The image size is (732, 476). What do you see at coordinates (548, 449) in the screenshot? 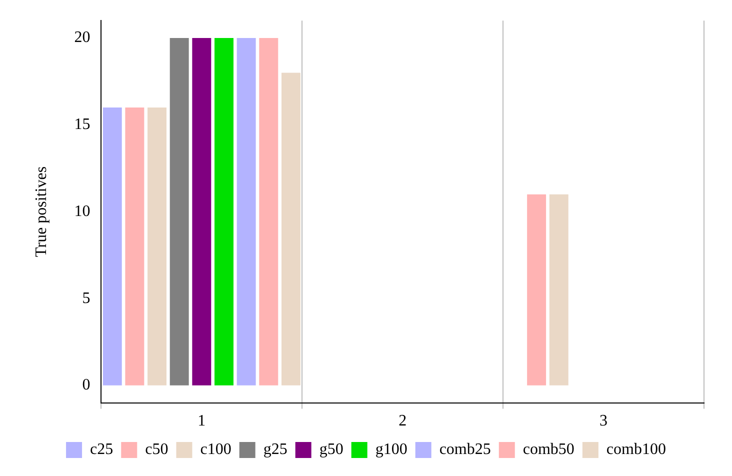
I see `legend-label: comb50` at bounding box center [548, 449].